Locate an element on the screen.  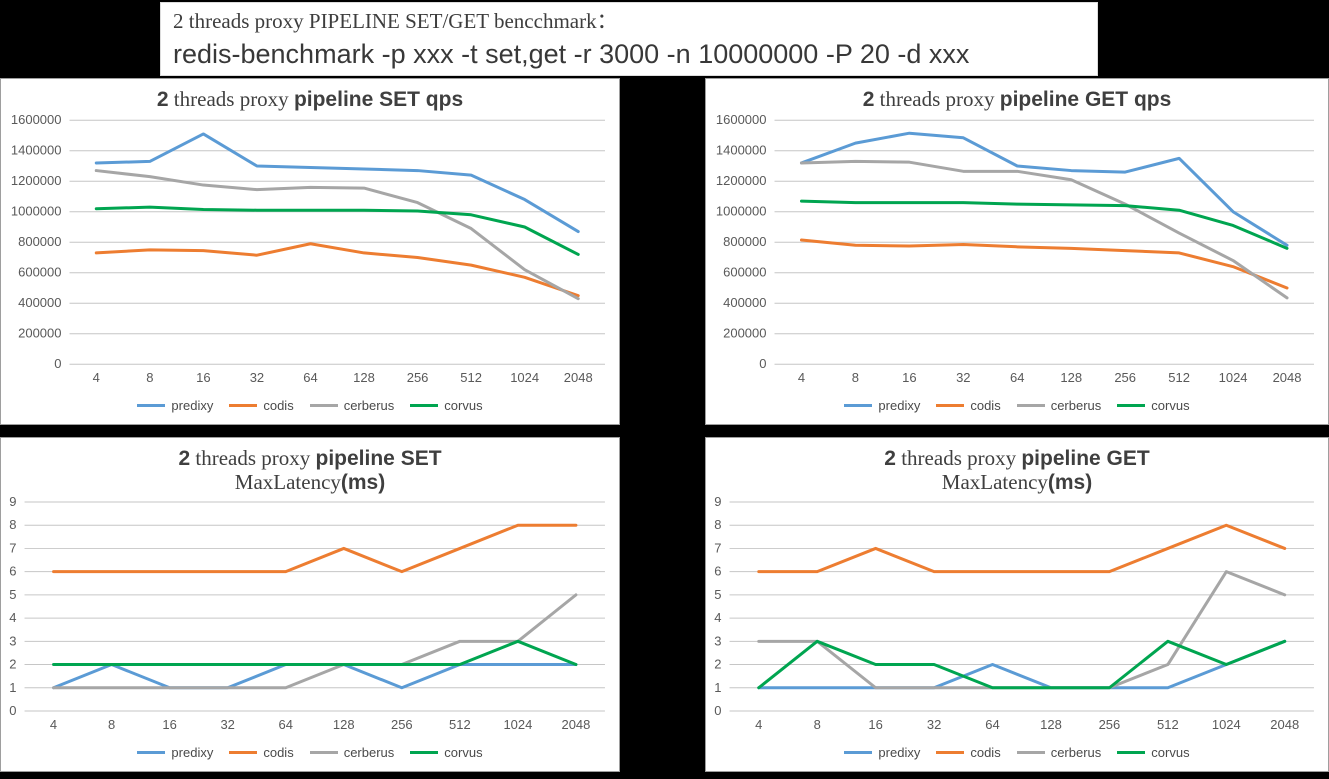
y-axis-tick-label: 1 is located at coordinates (717, 687).